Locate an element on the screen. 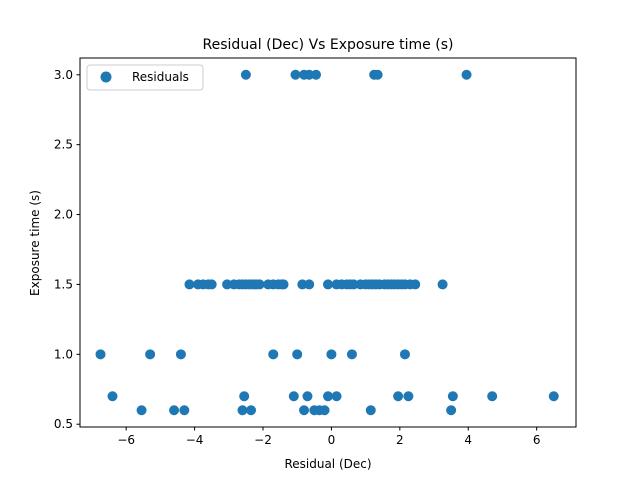 The image size is (640, 480). x-tick-label: −4 is located at coordinates (195, 440).